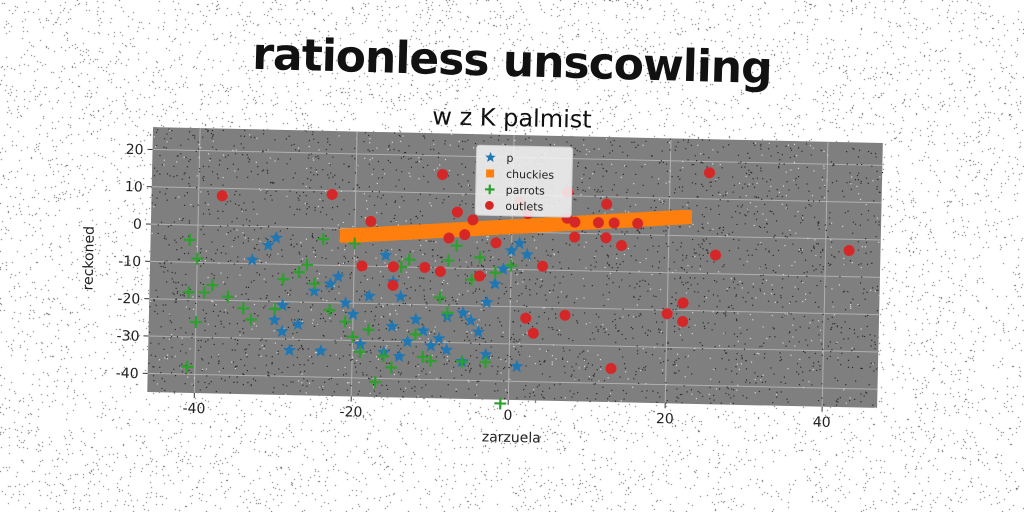 This screenshot has height=512, width=1024. I want to click on y-tick-label: -20, so click(128, 299).